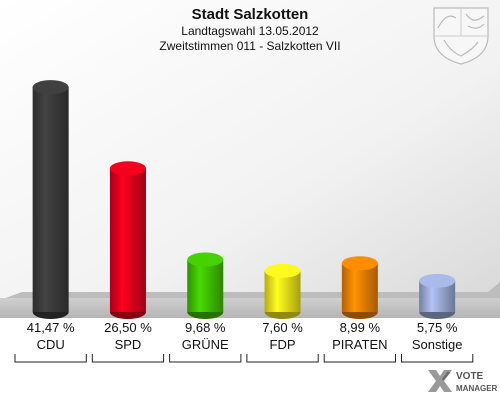 This screenshot has width=500, height=400. What do you see at coordinates (282, 291) in the screenshot?
I see `bar-fdp` at bounding box center [282, 291].